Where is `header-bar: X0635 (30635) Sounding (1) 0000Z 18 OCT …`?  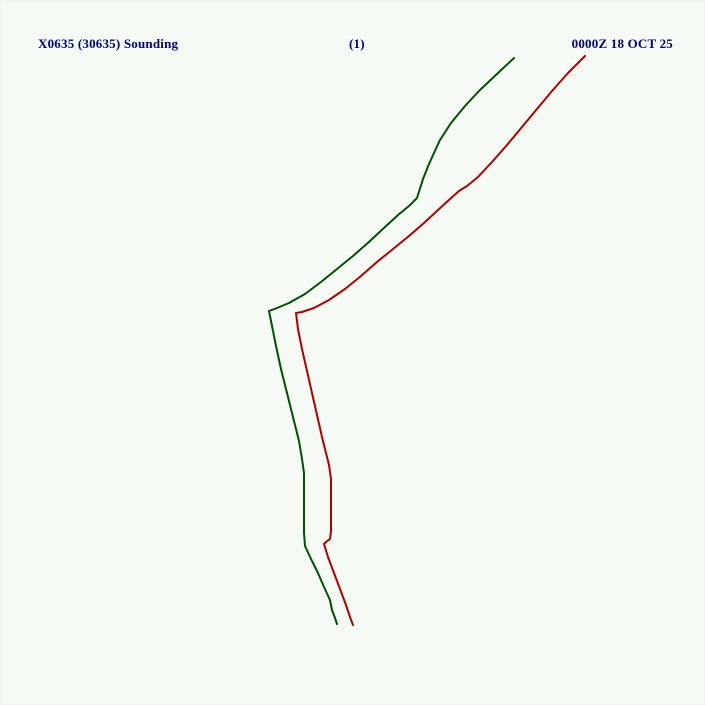 header-bar: X0635 (30635) Sounding (1) 0000Z 18 OCT … is located at coordinates (352, 31).